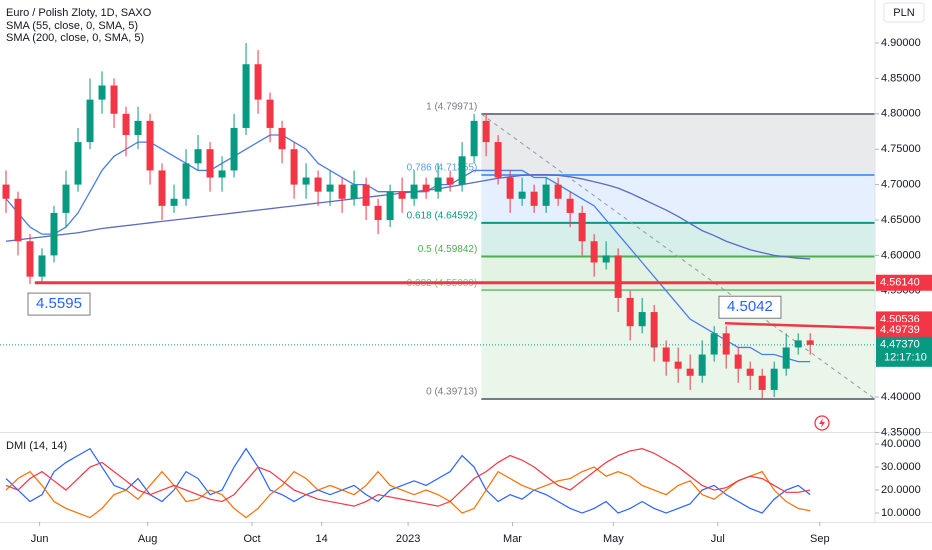 The image size is (932, 550). I want to click on currency: PLN, so click(903, 13).